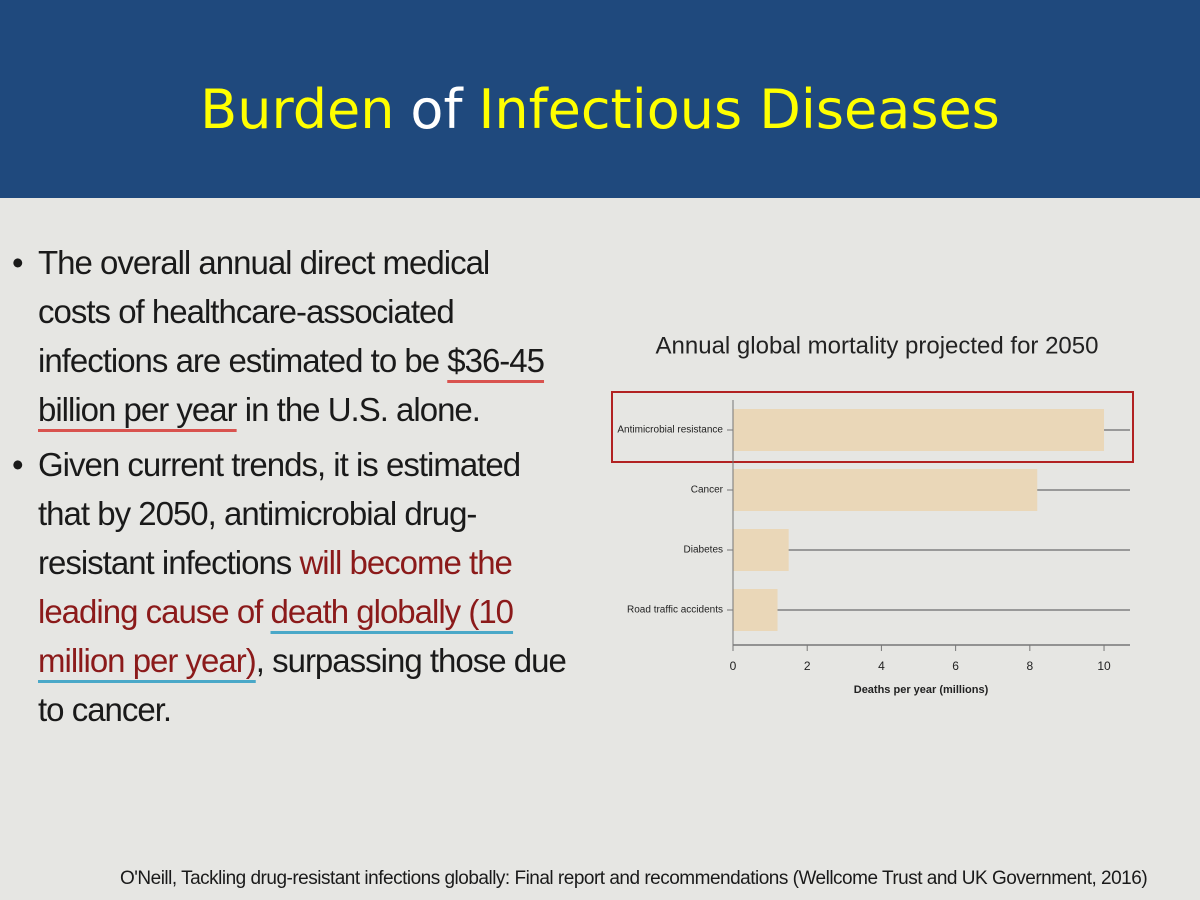 The image size is (1200, 900). Describe the element at coordinates (807, 666) in the screenshot. I see `x-tick-label: 2` at that location.